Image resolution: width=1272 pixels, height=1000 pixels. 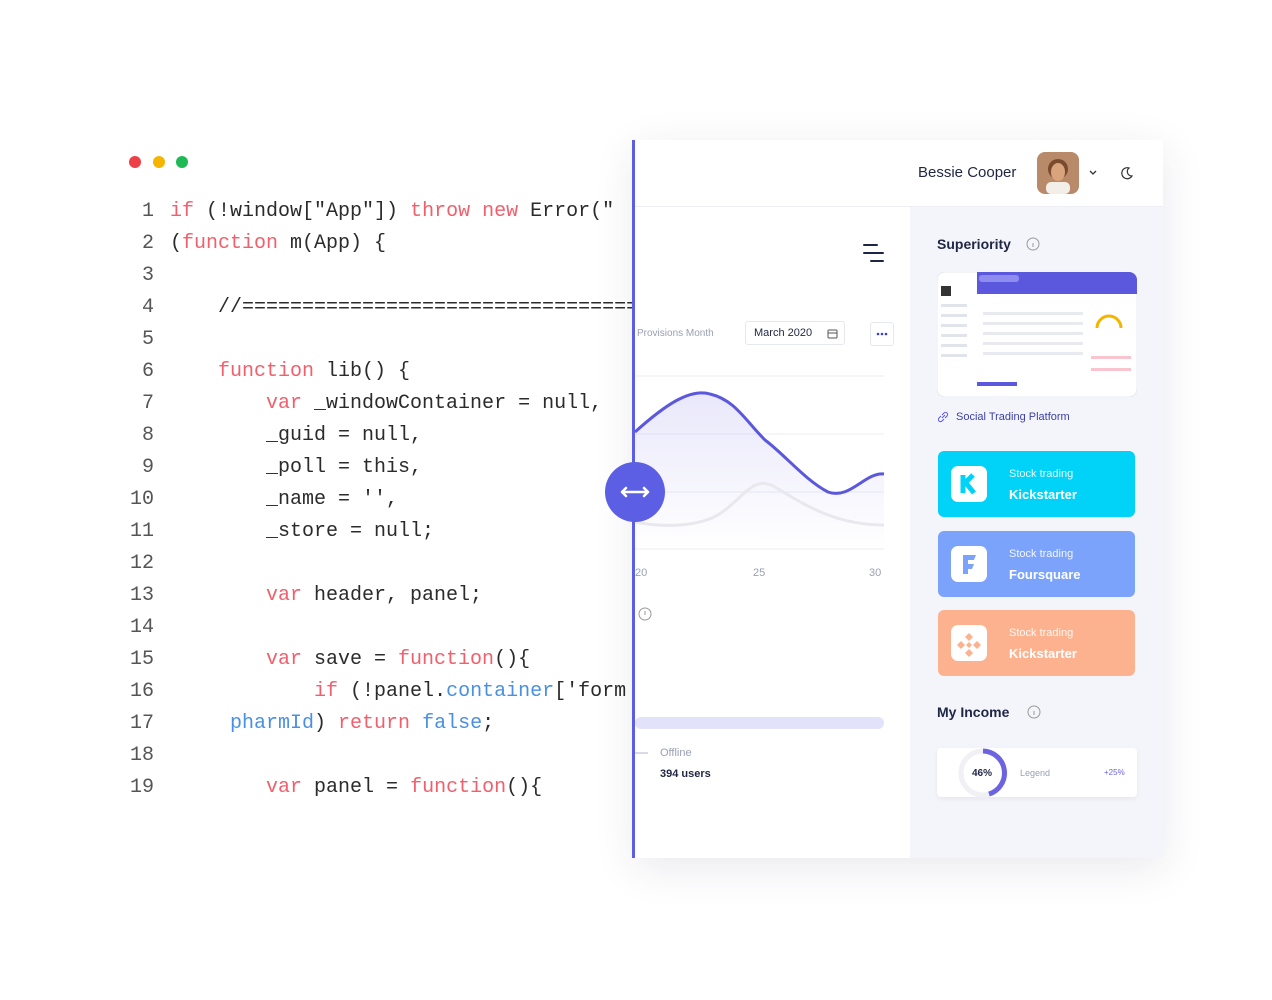 I want to click on line-number: 2, so click(x=147, y=243).